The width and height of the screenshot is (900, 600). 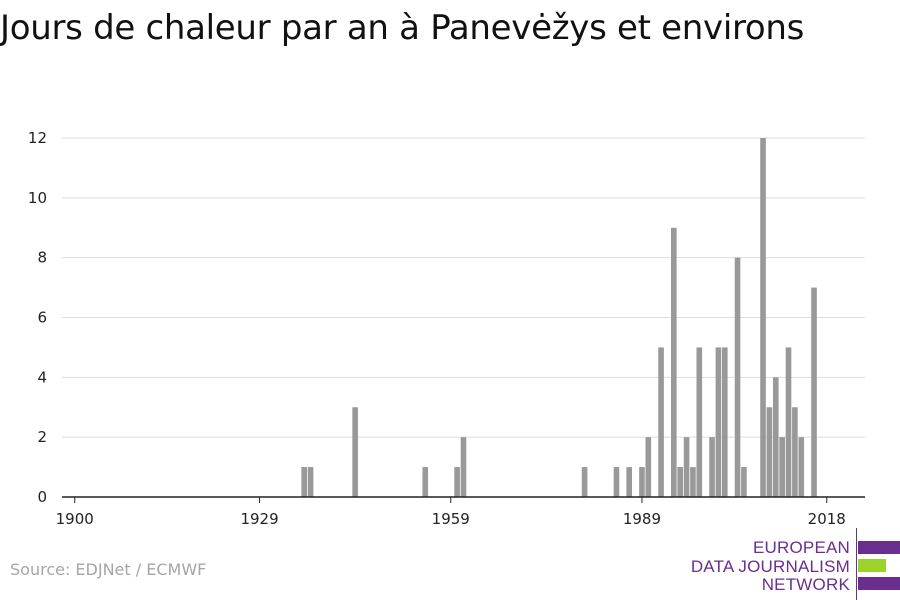 I want to click on x-tick-label: 2018, so click(x=827, y=519).